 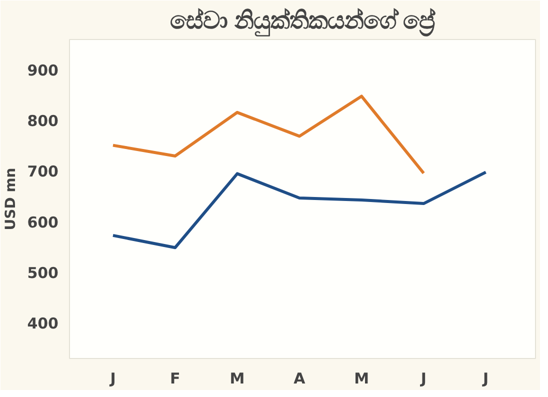 What do you see at coordinates (175, 379) in the screenshot?
I see `x-tick-label: F` at bounding box center [175, 379].